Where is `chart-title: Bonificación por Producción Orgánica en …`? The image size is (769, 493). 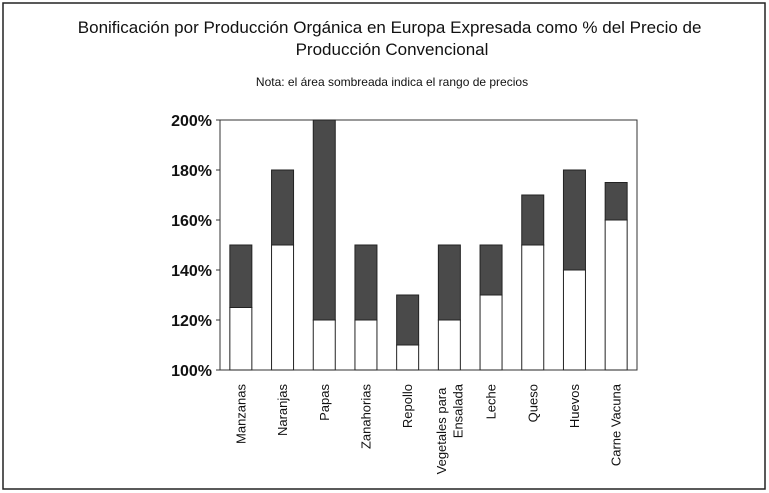 chart-title: Bonificación por Producción Orgánica en … is located at coordinates (392, 38).